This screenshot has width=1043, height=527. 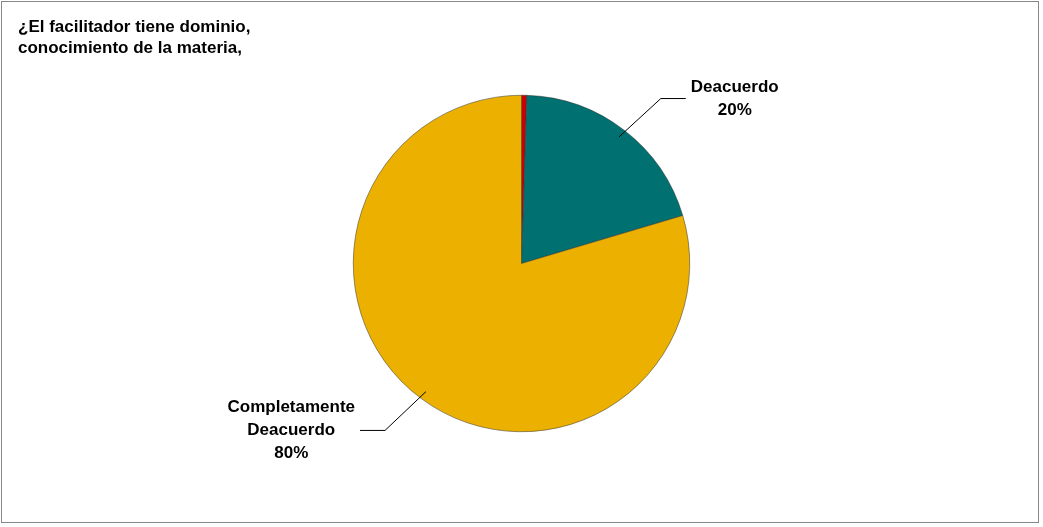 What do you see at coordinates (734, 86) in the screenshot?
I see `slice-label: Deacuerdo` at bounding box center [734, 86].